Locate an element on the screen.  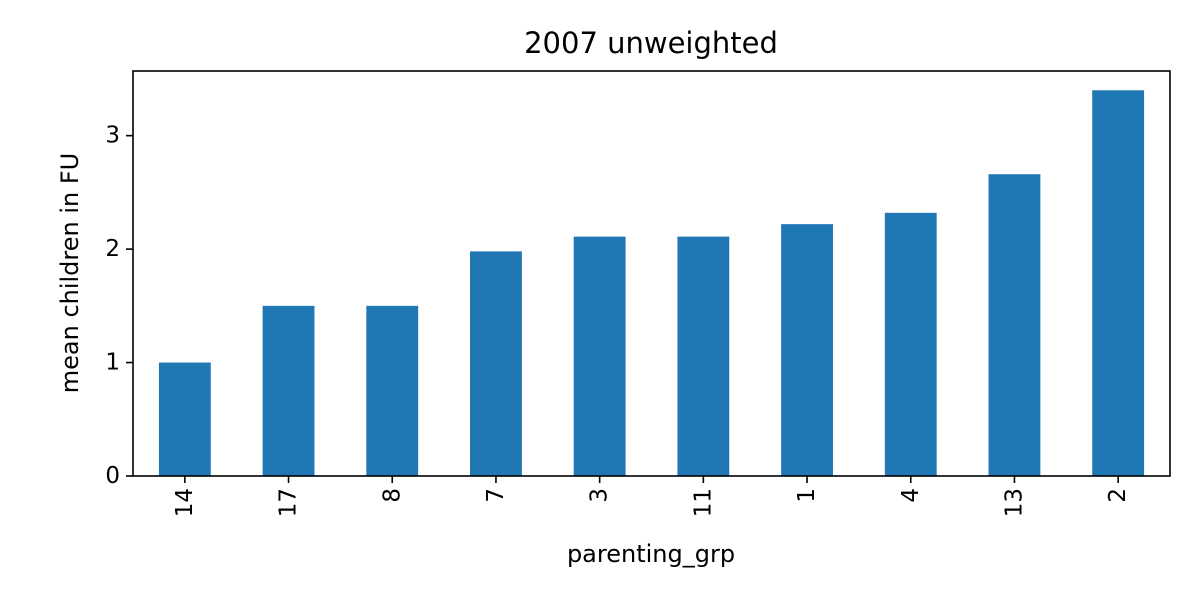
x-tick-label-17: 17 is located at coordinates (289, 502).